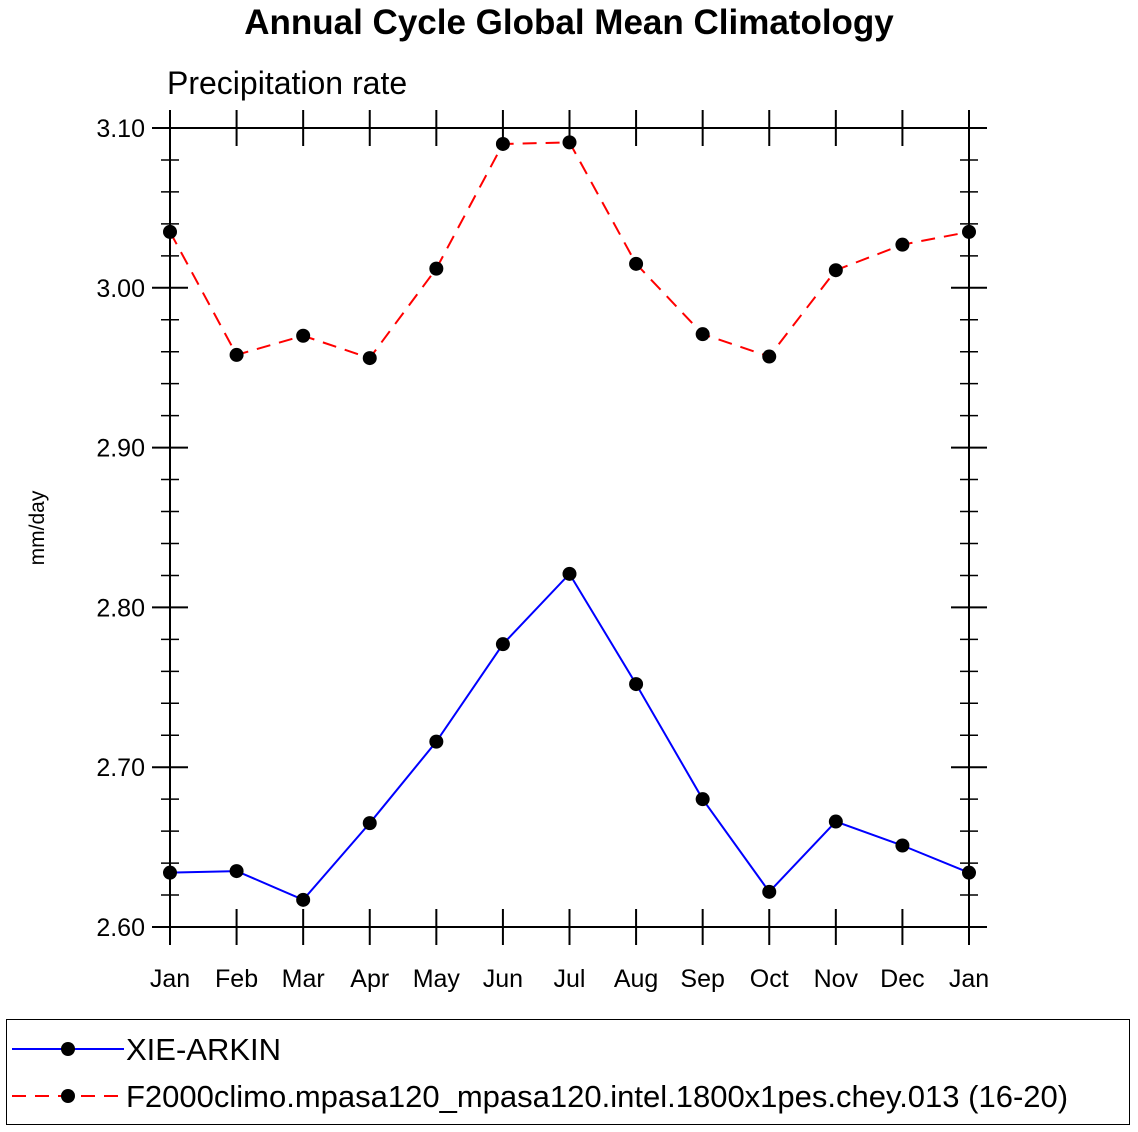 The height and width of the screenshot is (1132, 1138). I want to click on x-tick-label: Jul, so click(570, 979).